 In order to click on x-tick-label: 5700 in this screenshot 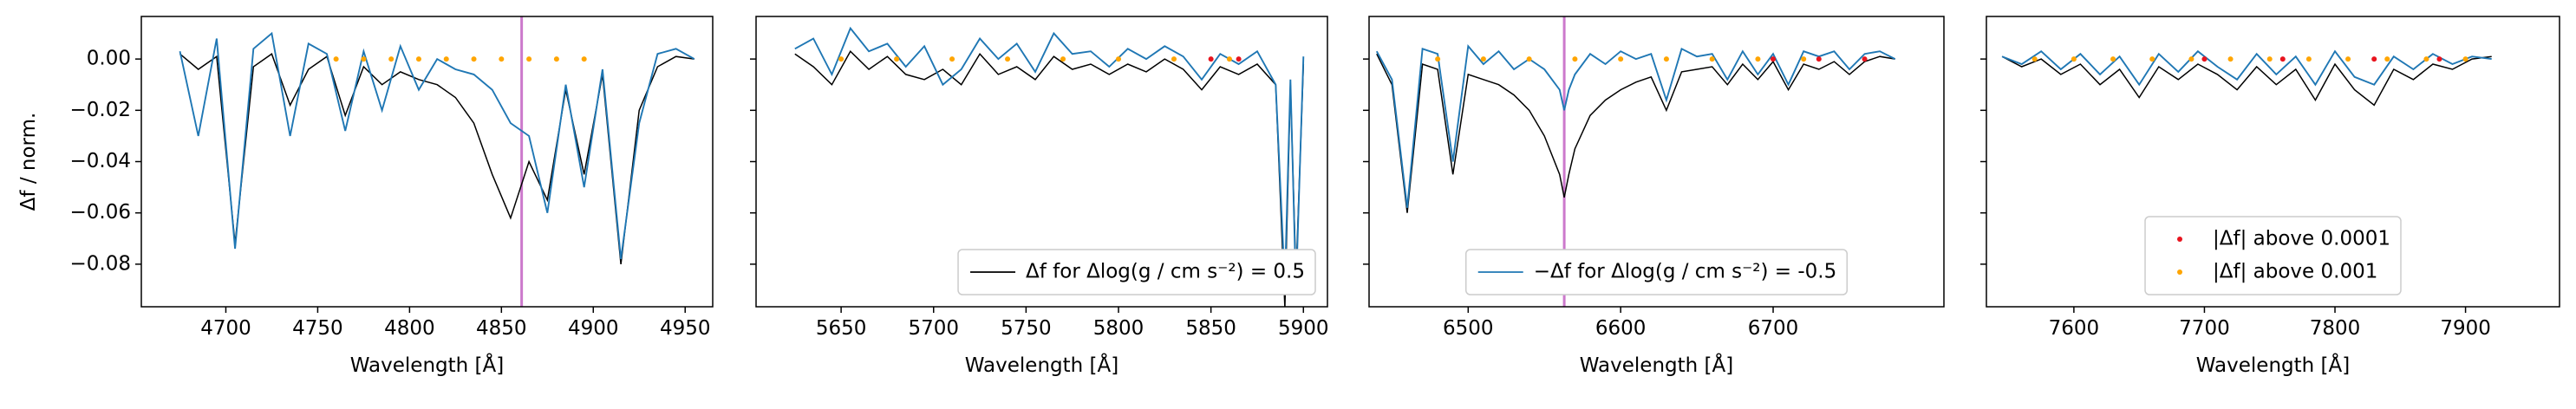, I will do `click(934, 328)`.